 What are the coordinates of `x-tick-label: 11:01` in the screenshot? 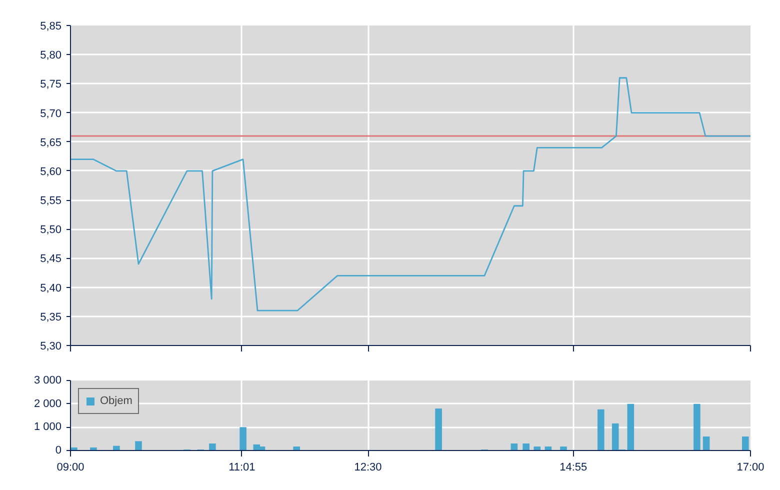 It's located at (242, 468).